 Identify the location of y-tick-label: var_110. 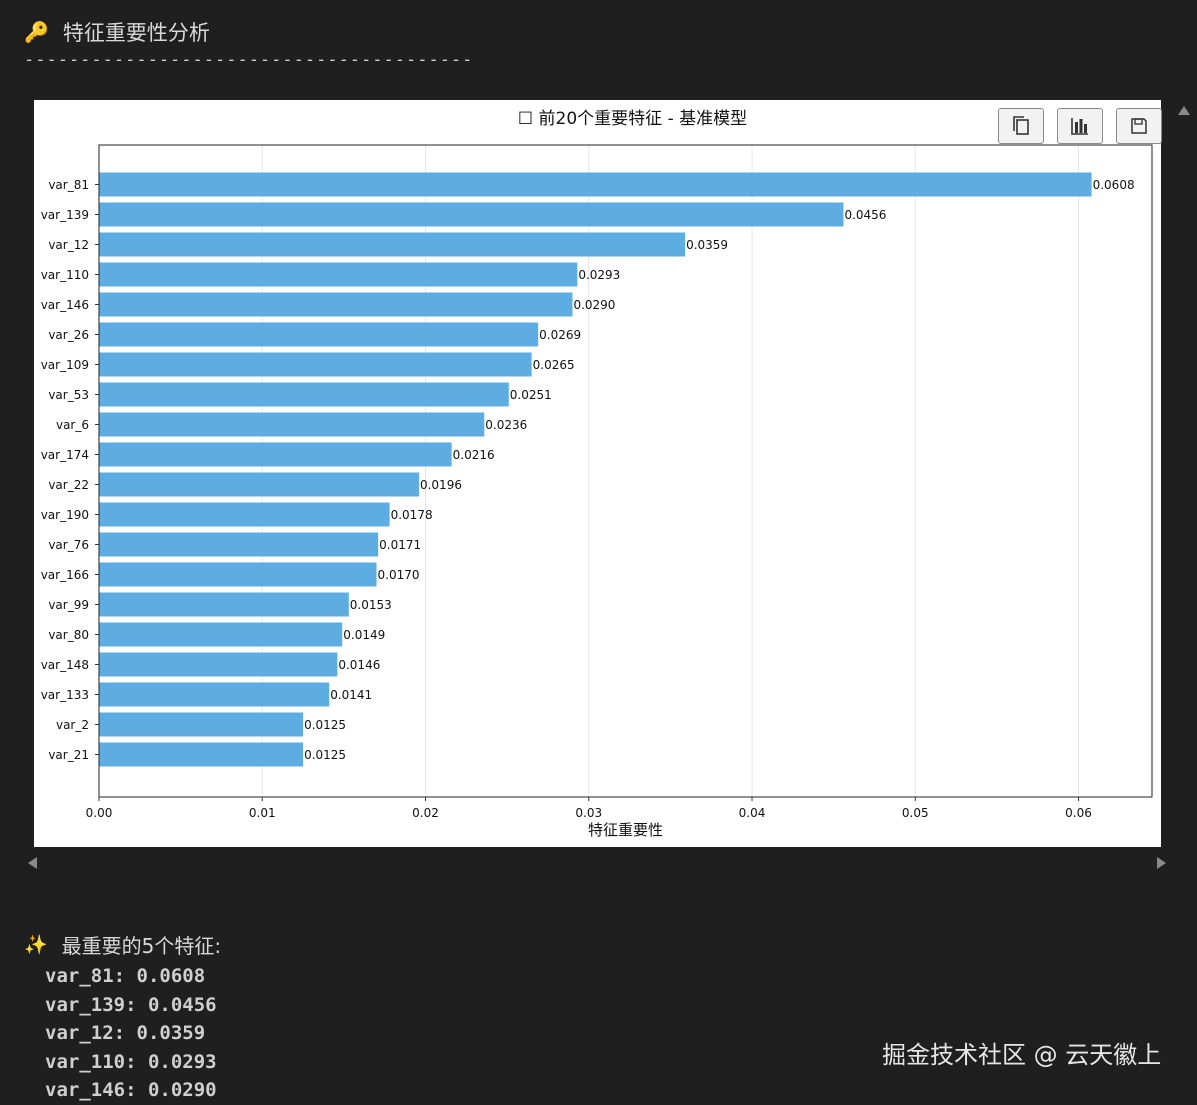
(65, 275).